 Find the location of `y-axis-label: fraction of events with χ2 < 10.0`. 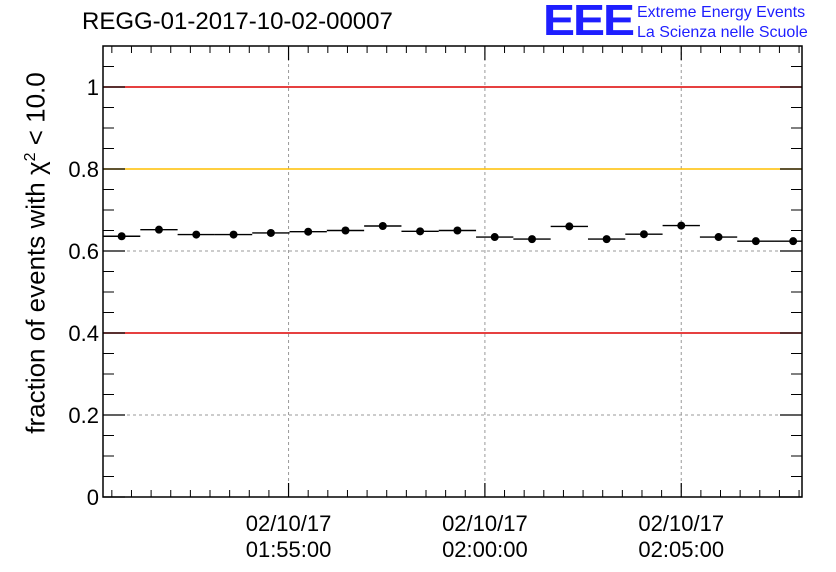

y-axis-label: fraction of events with χ2 < 10.0 is located at coordinates (36, 252).